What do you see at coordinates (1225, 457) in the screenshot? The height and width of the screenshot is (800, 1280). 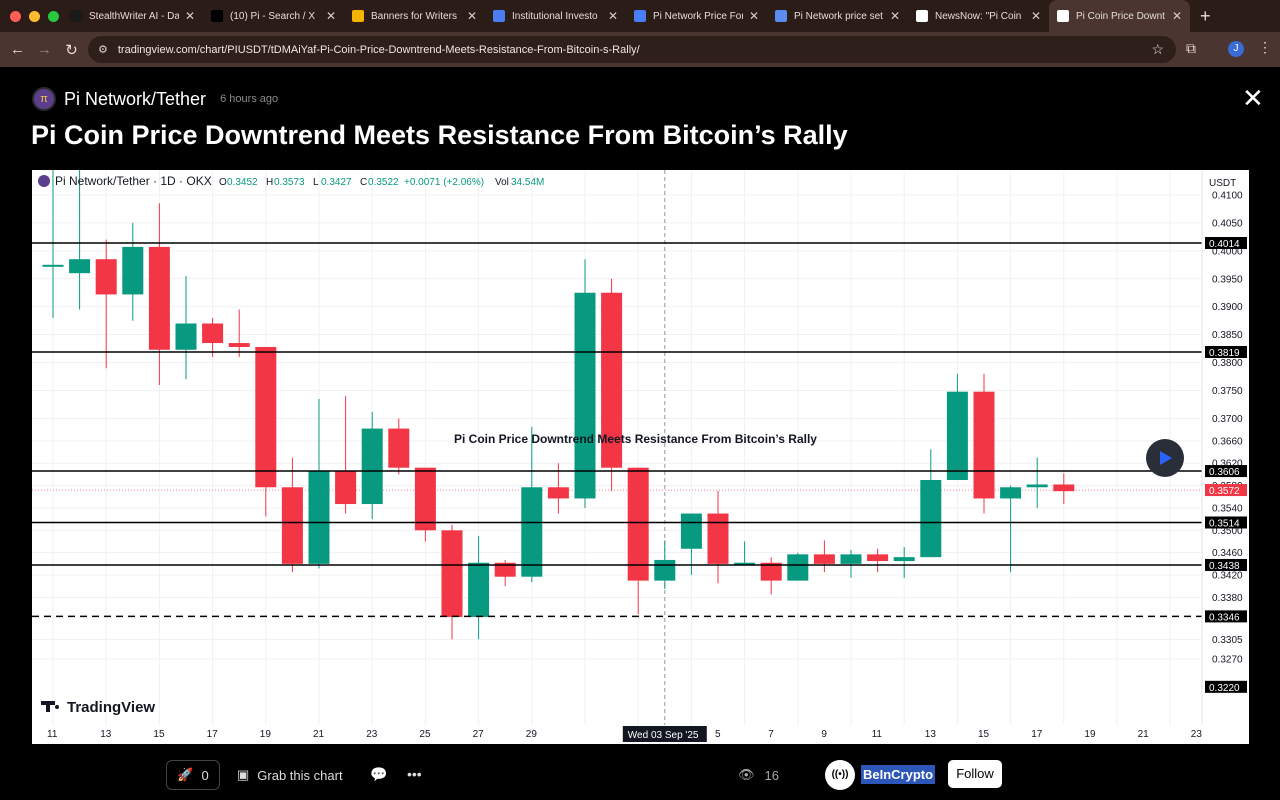 I see `price-axis` at bounding box center [1225, 457].